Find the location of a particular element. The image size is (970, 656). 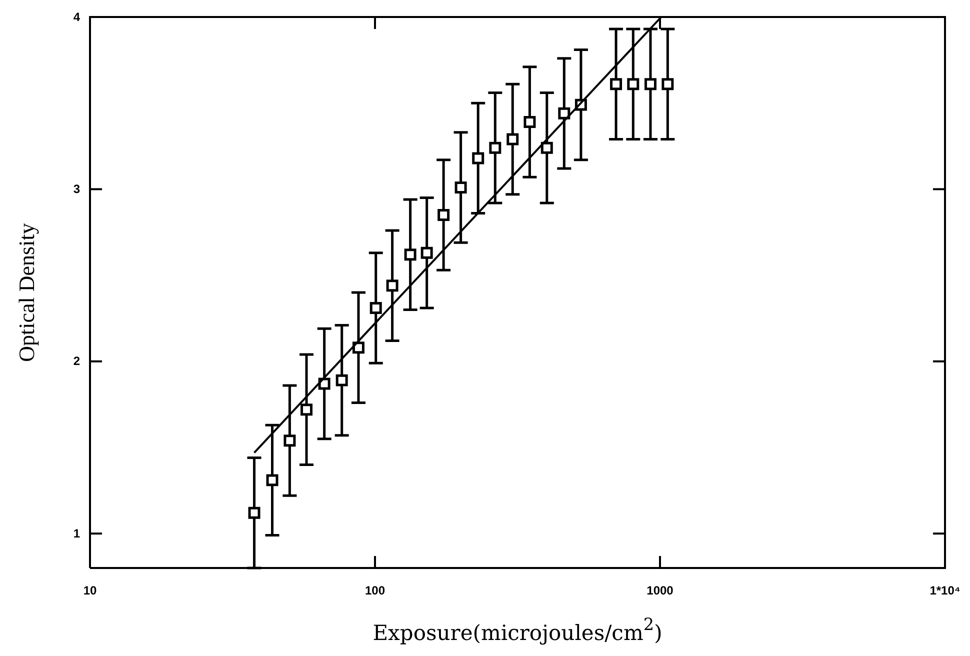

x-tick-label: 10 is located at coordinates (90, 591).